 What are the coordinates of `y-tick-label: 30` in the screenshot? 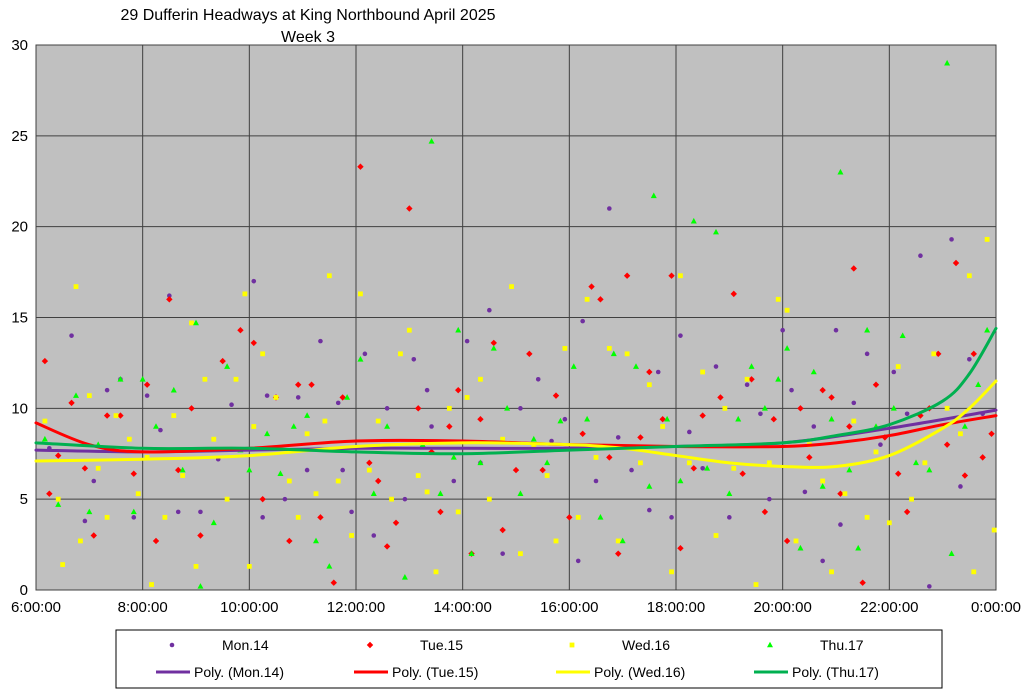 It's located at (19, 45).